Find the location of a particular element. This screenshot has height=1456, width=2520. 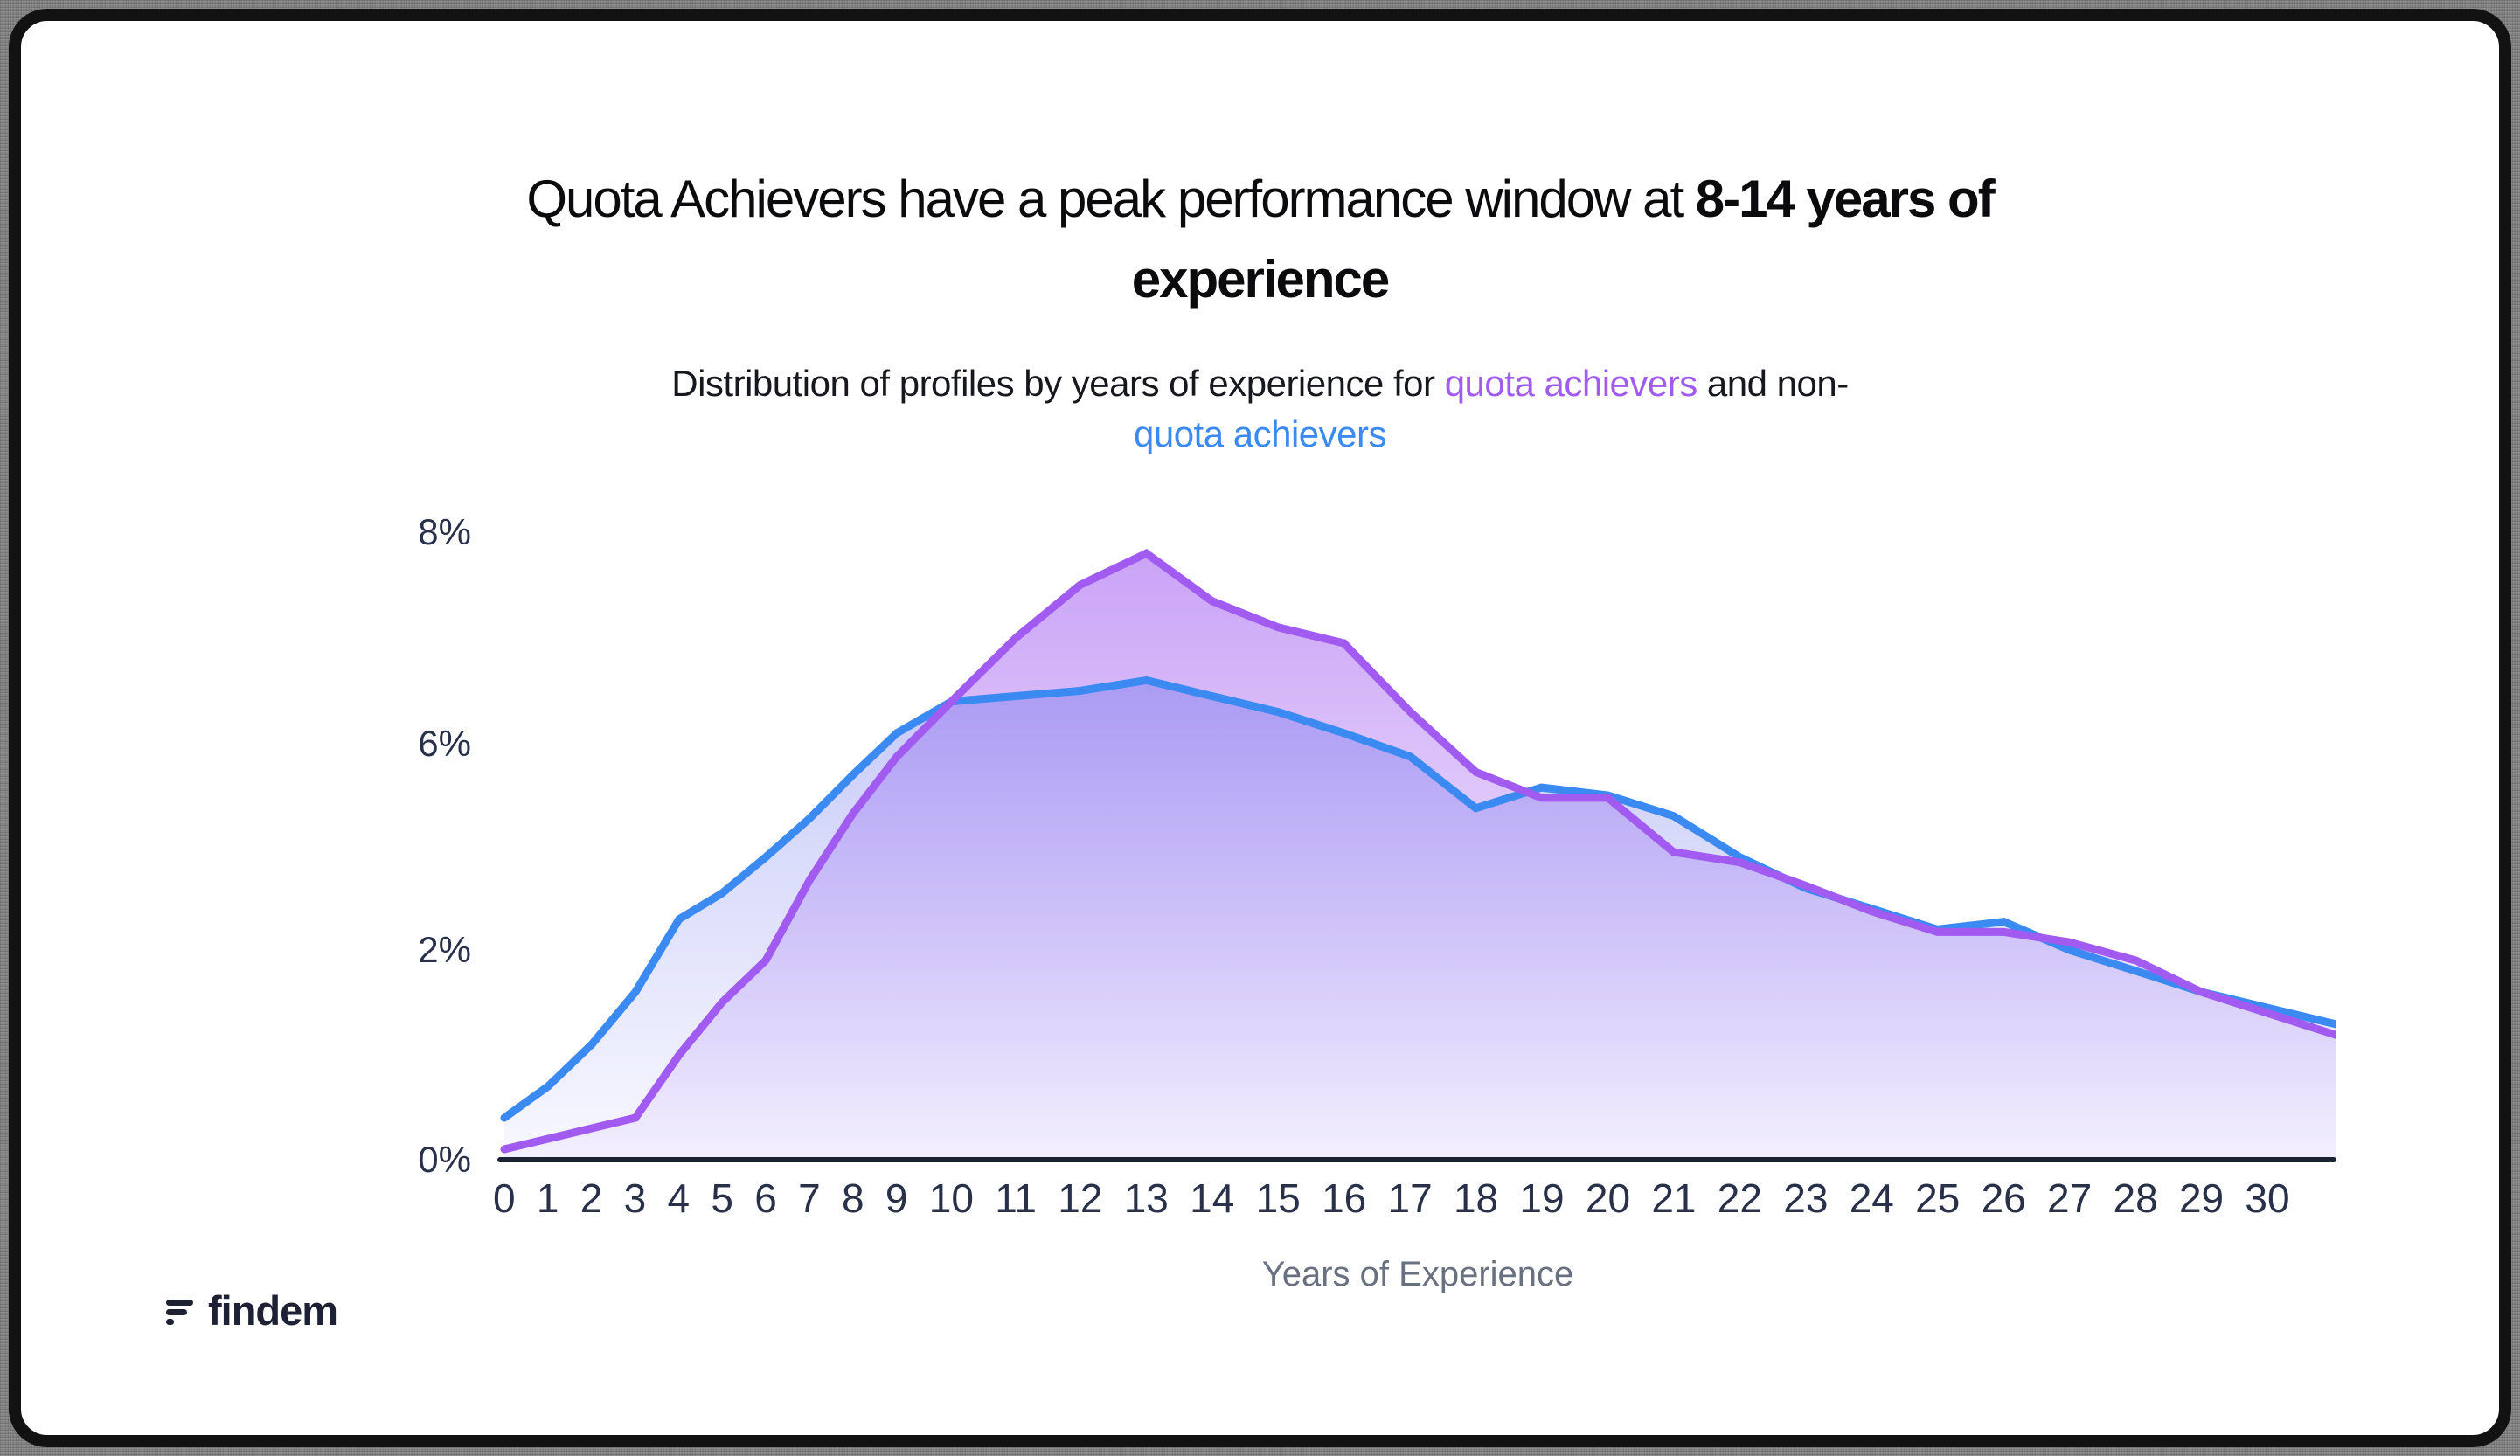

x-tick-label-3: 3 is located at coordinates (635, 1198).